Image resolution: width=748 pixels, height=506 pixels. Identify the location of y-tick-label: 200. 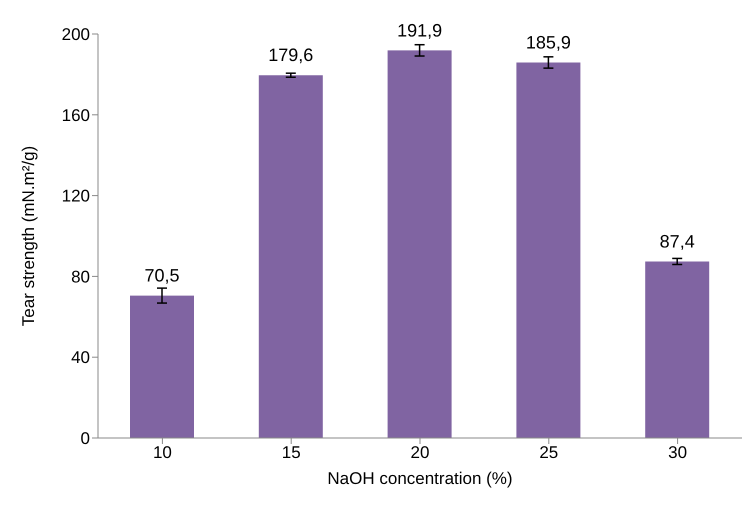
(76, 34).